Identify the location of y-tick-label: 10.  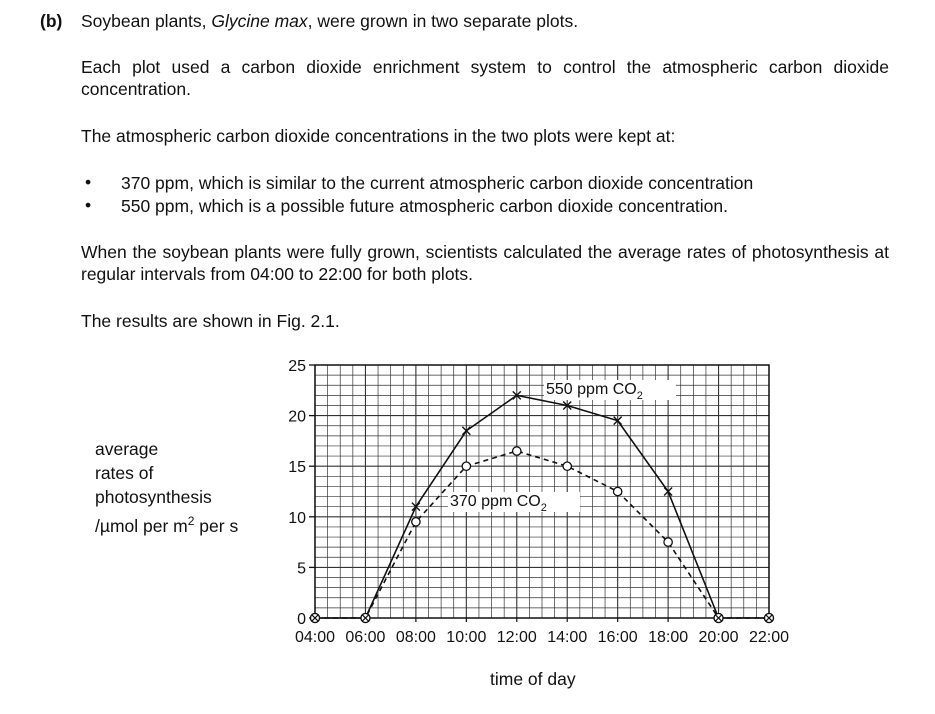
(297, 518).